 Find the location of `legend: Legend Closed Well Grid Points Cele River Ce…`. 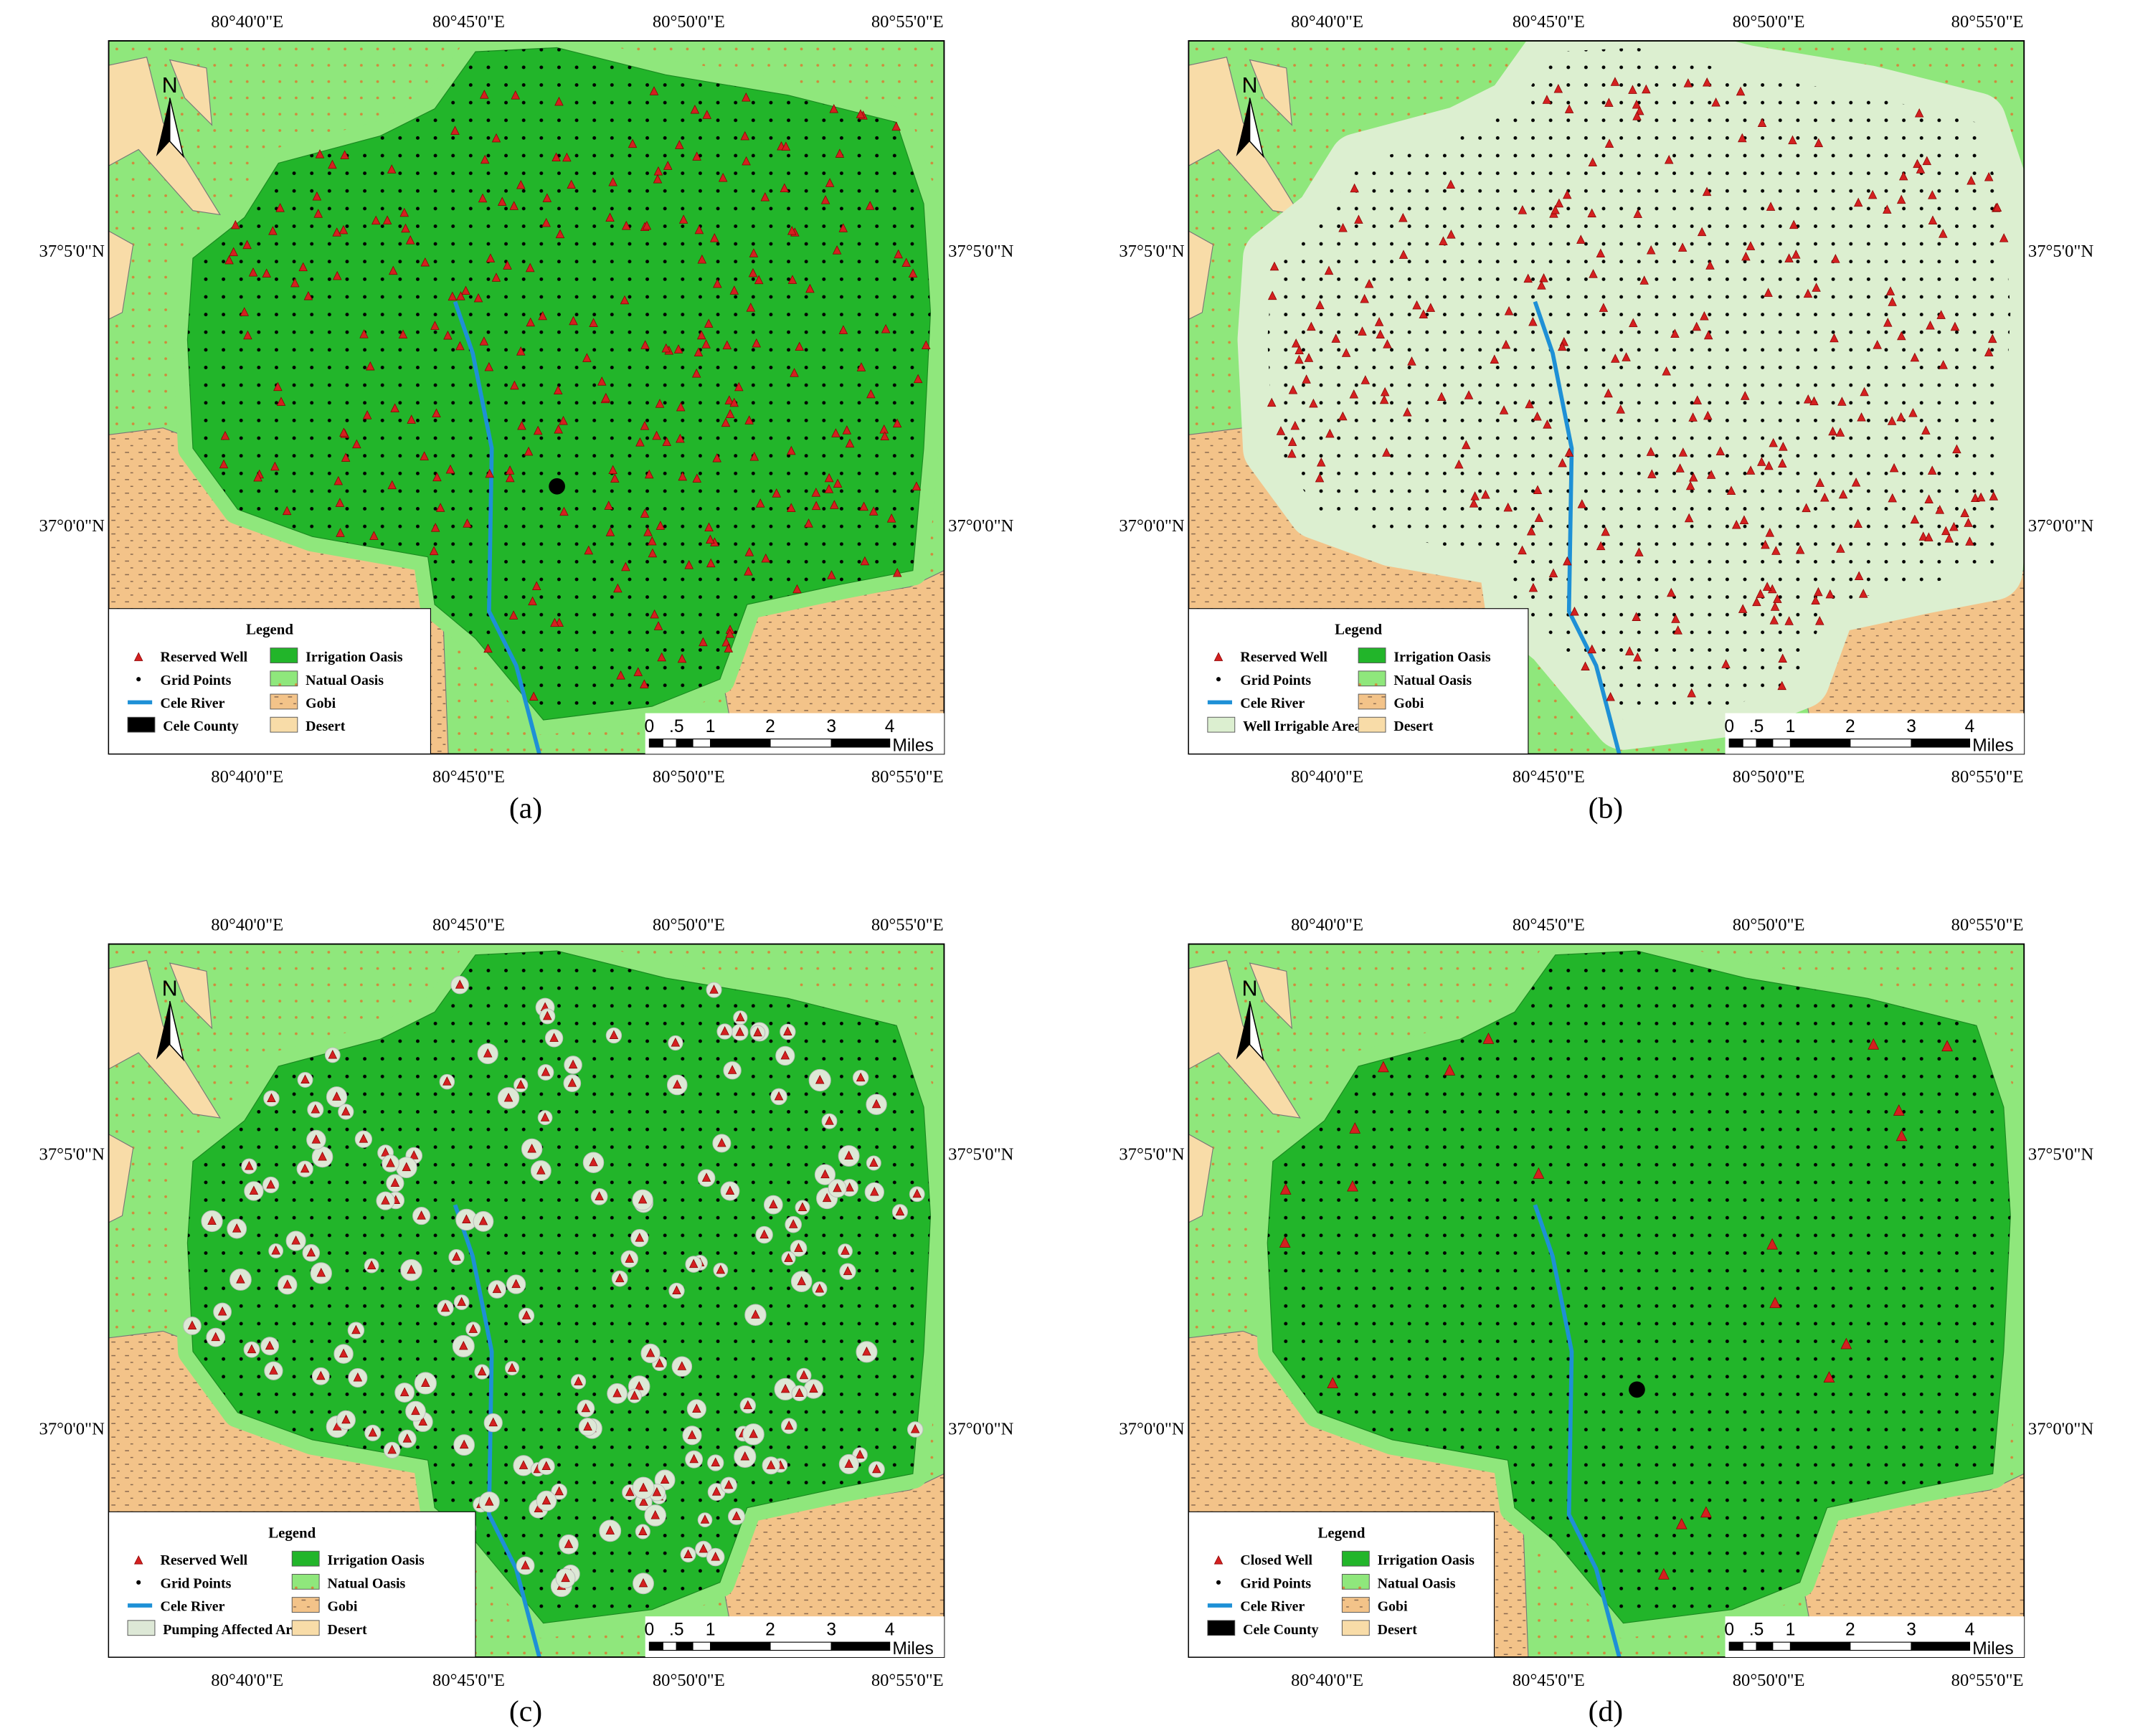

legend: Legend Closed Well Grid Points Cele River Ce… is located at coordinates (1341, 1585).